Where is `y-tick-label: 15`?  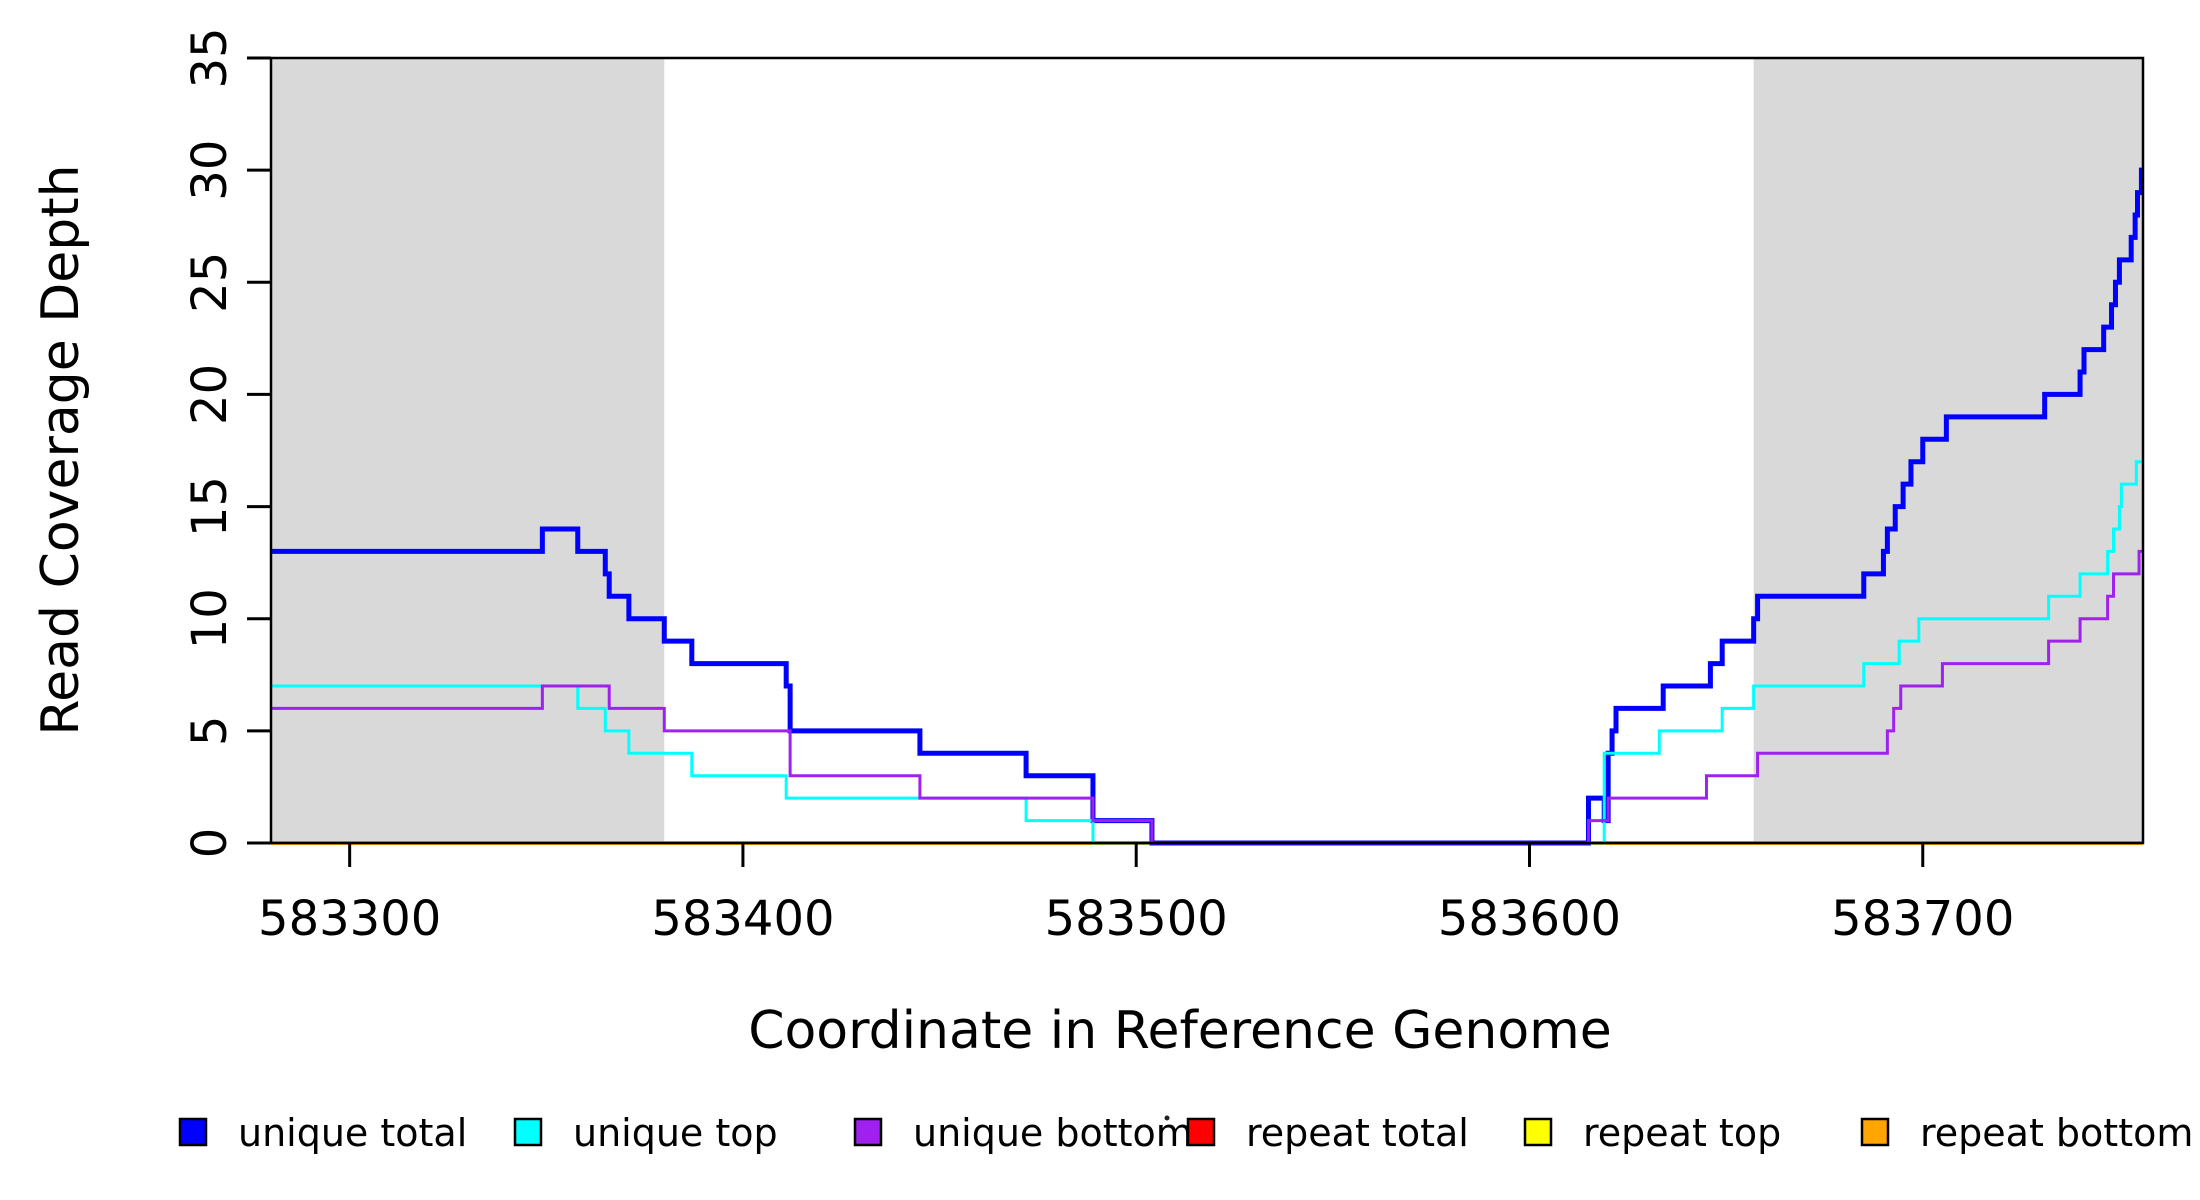 y-tick-label: 15 is located at coordinates (210, 506).